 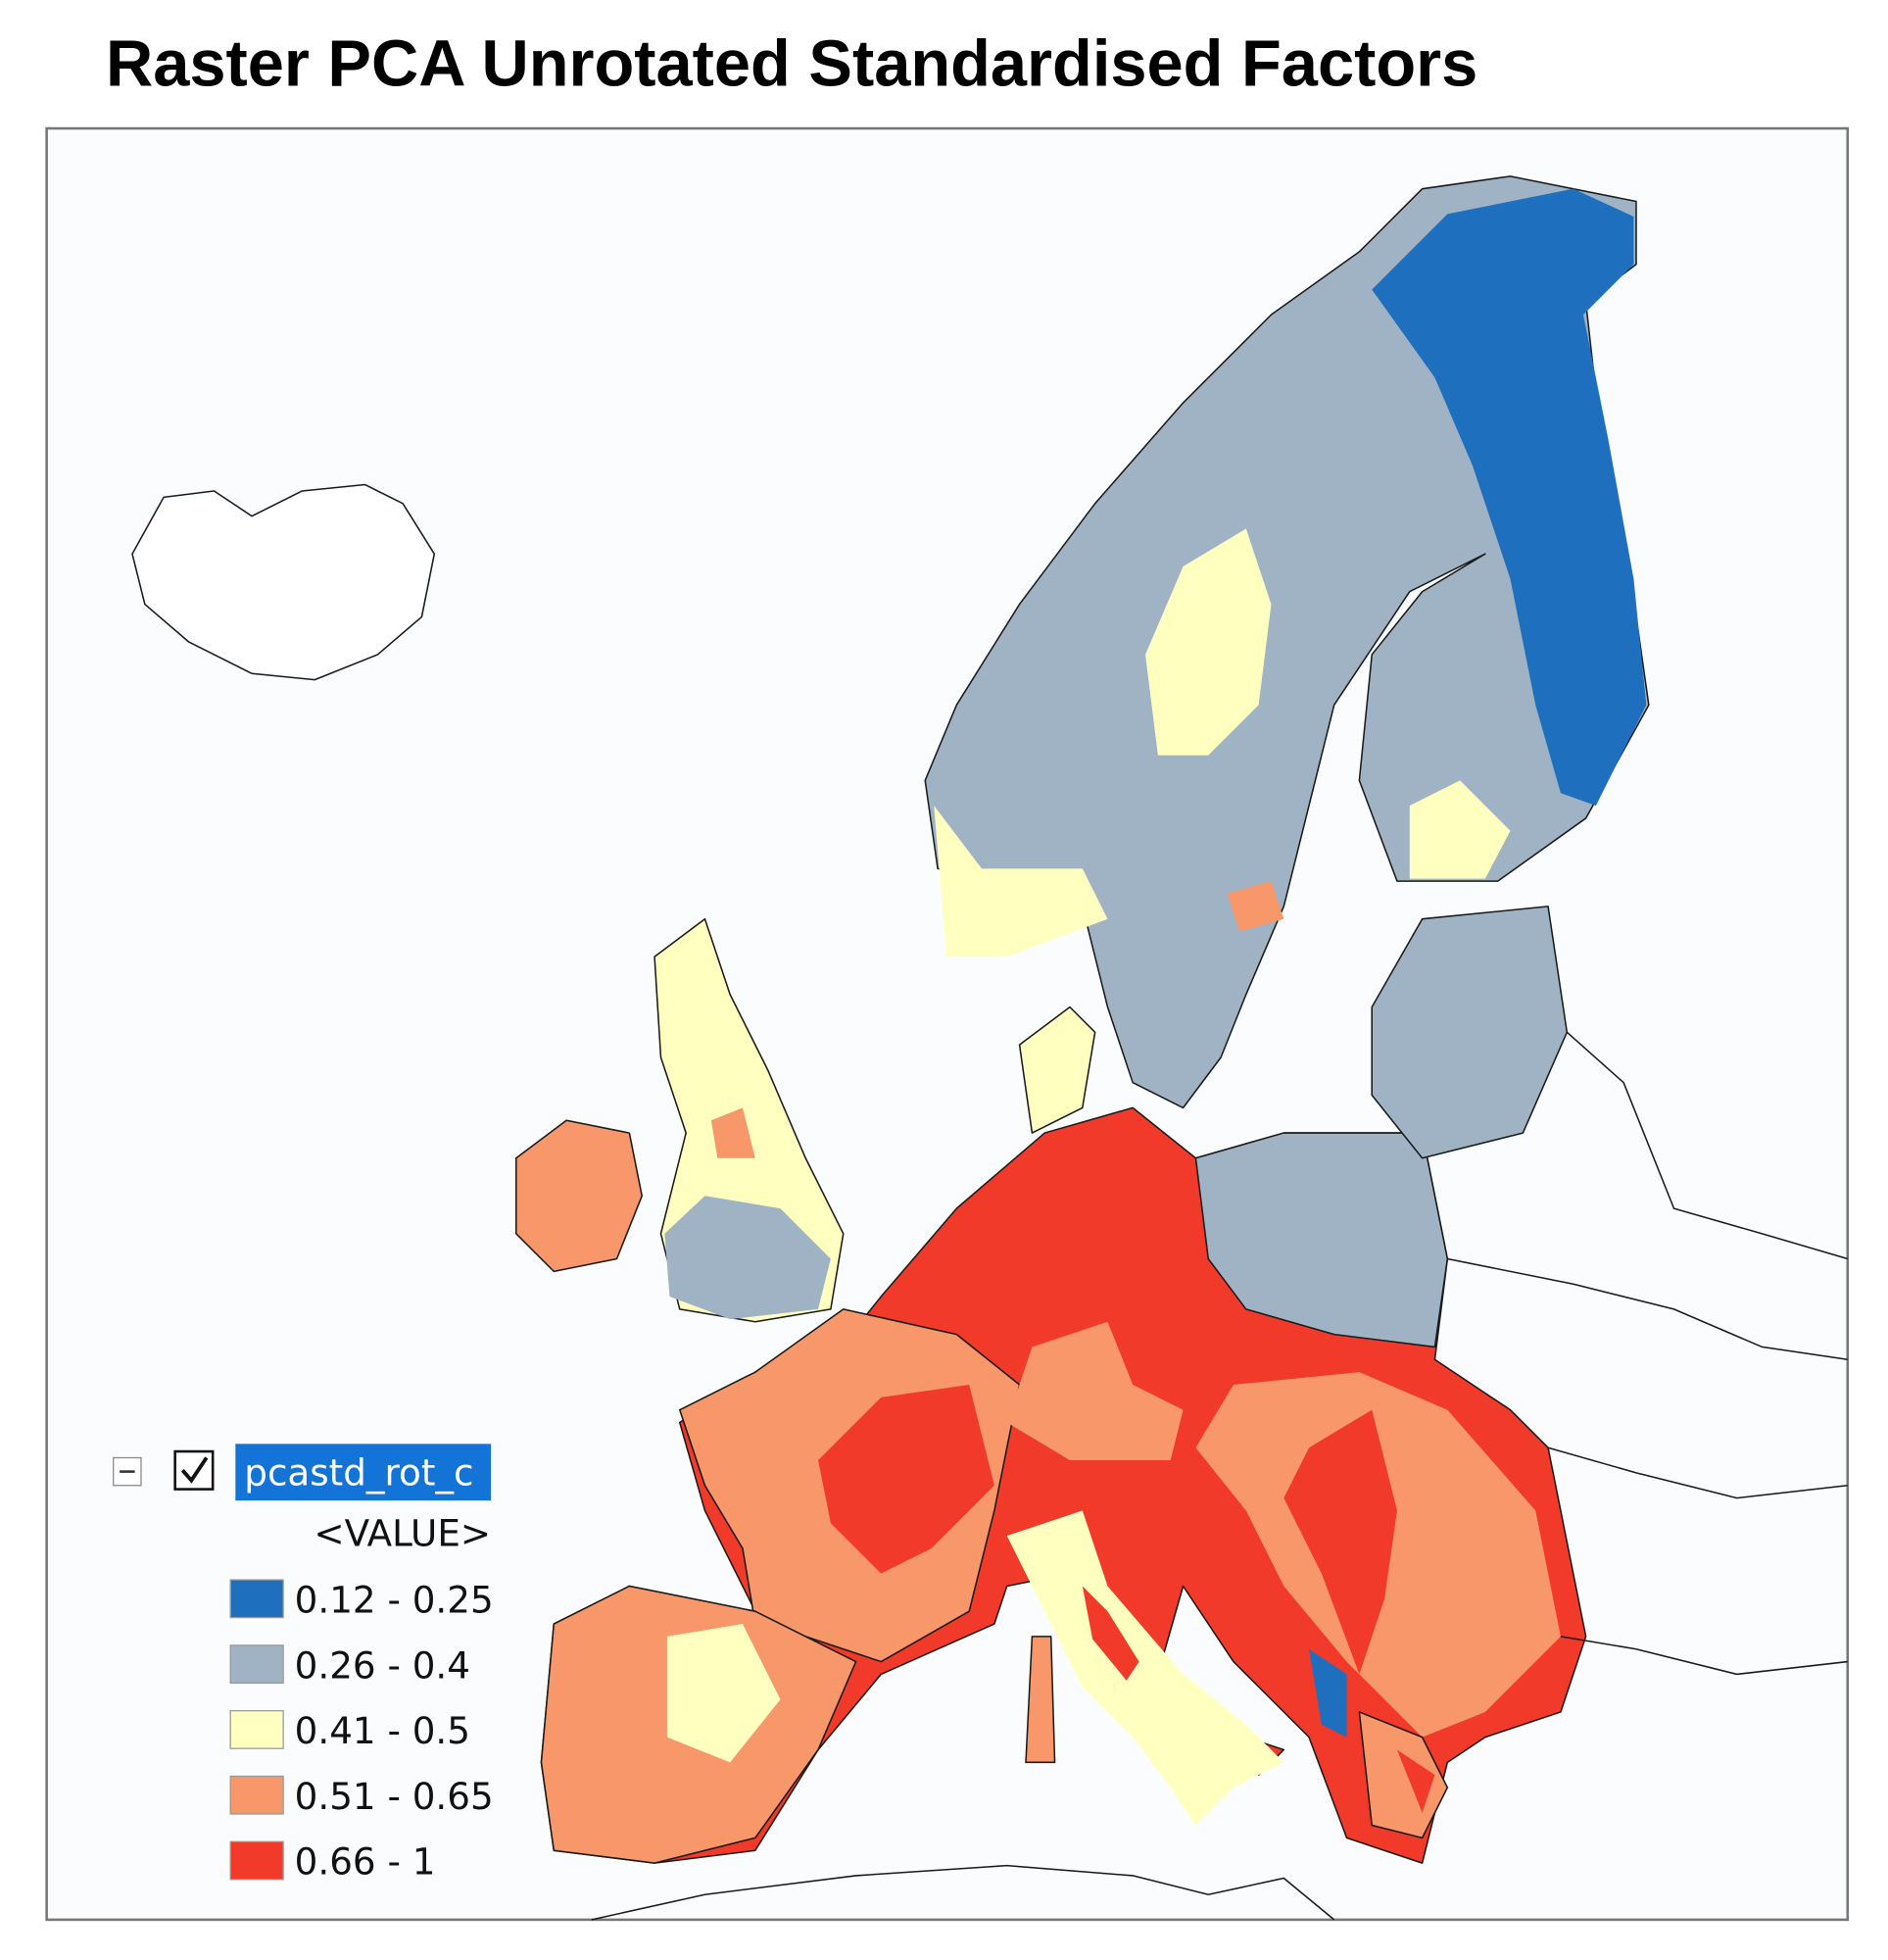 I want to click on baltics, so click(x=1470, y=1032).